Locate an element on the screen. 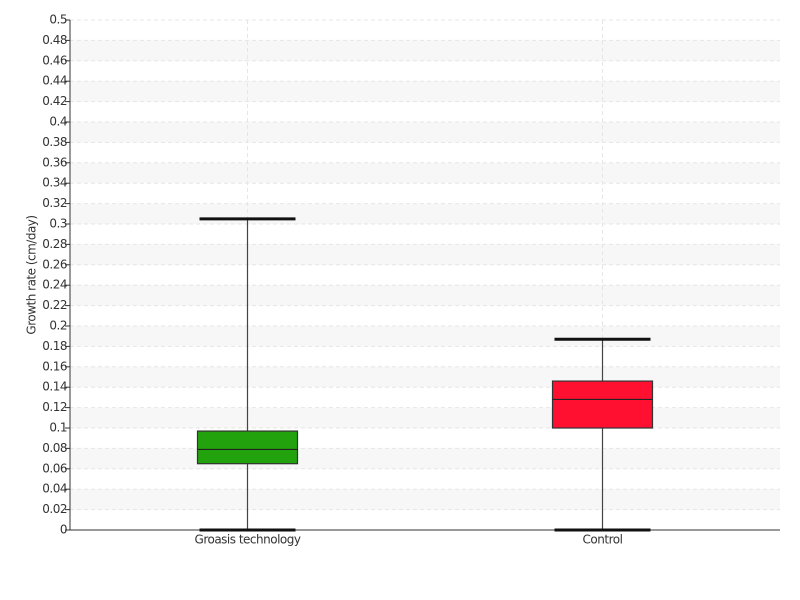 Image resolution: width=800 pixels, height=600 pixels. y-tick-label: 0.48 is located at coordinates (54, 40).